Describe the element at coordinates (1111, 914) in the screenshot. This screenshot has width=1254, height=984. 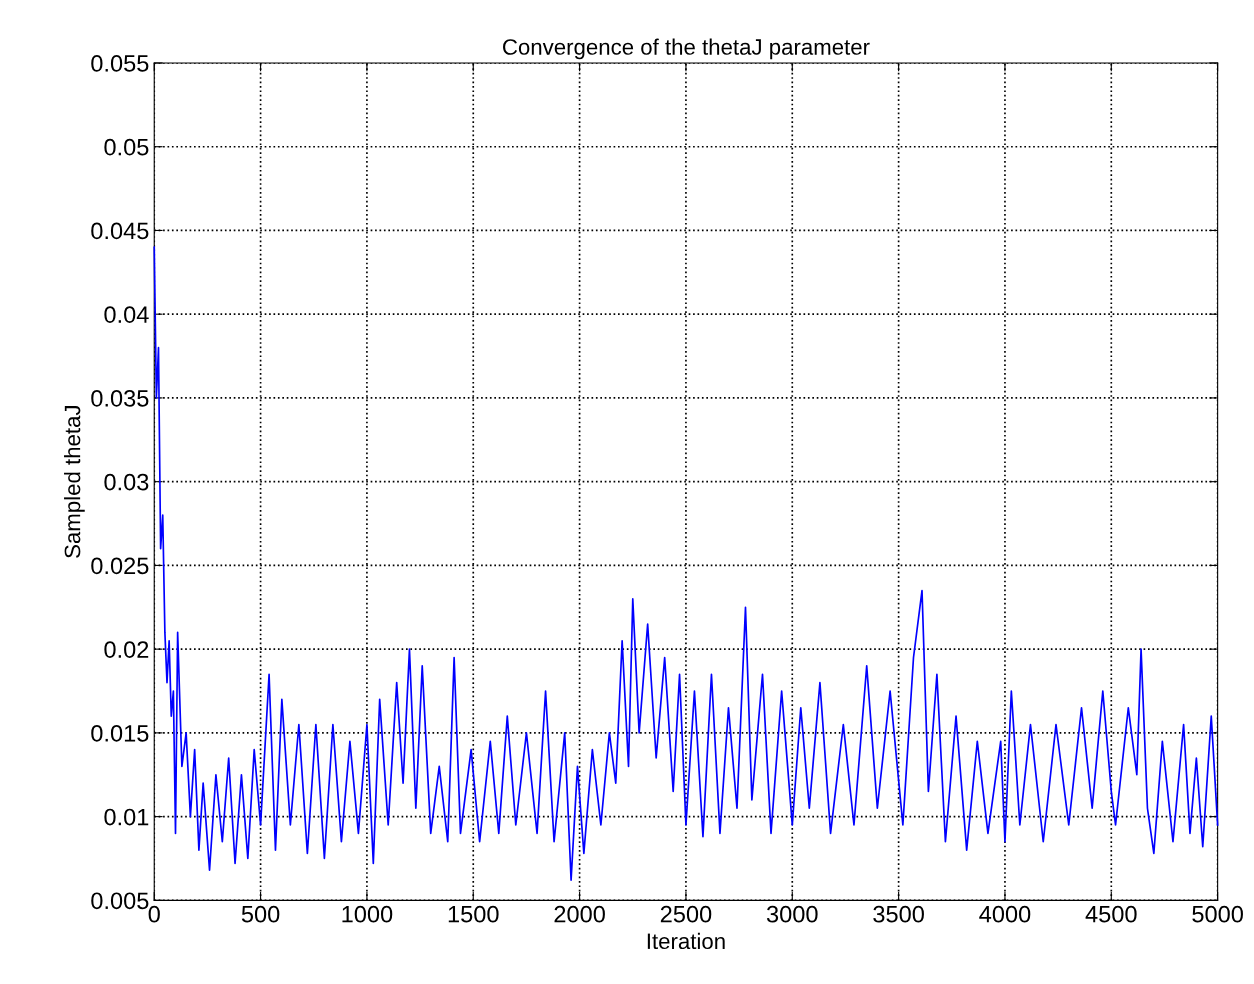
I see `x-tick-label: 4500` at that location.